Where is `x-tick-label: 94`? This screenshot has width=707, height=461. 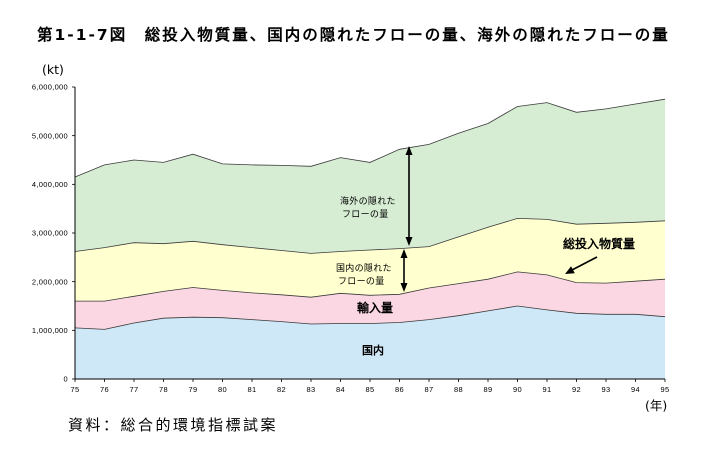 x-tick-label: 94 is located at coordinates (635, 389).